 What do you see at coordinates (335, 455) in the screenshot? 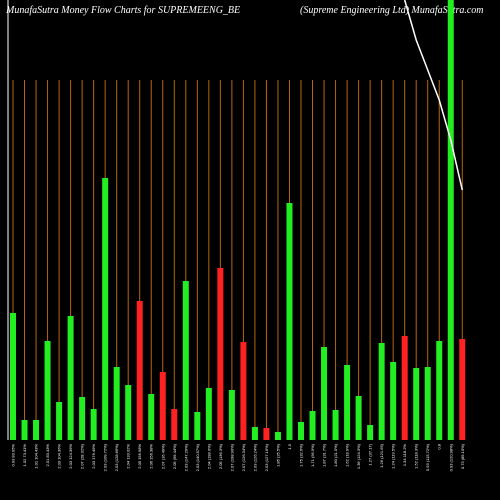
I see `x-tick-label: 1.80 (21.0%)` at bounding box center [335, 455].